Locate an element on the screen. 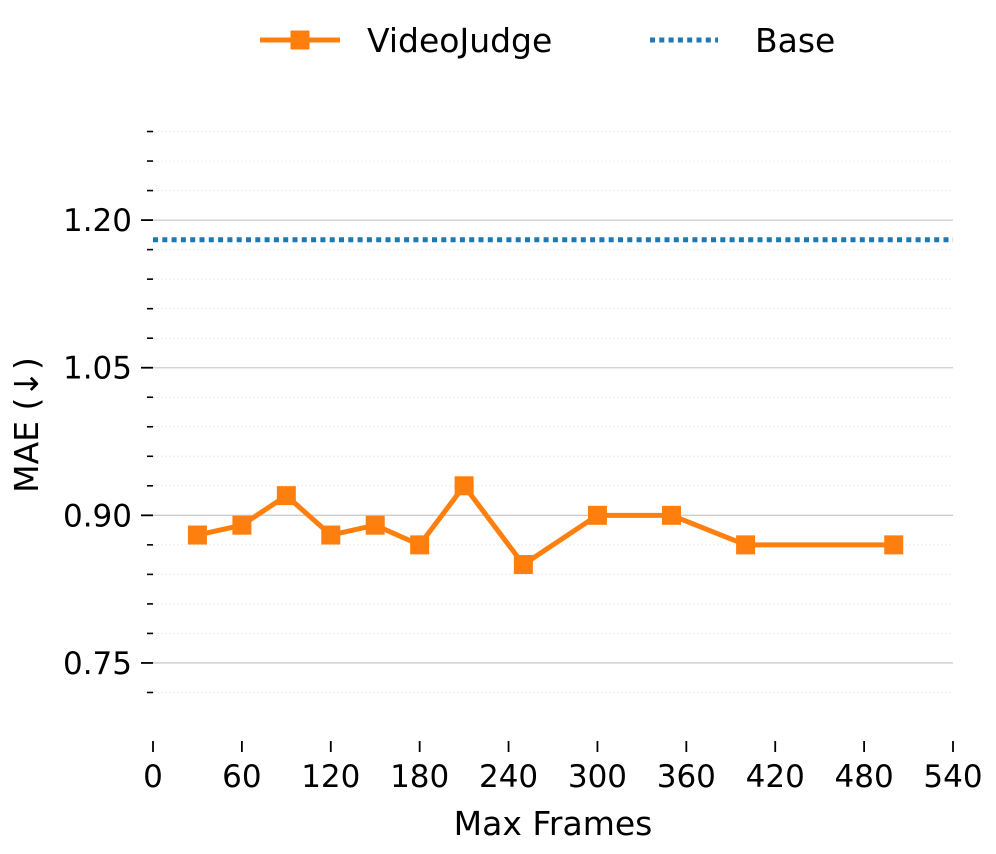 The image size is (996, 854). x-tick-label: 420 is located at coordinates (775, 777).